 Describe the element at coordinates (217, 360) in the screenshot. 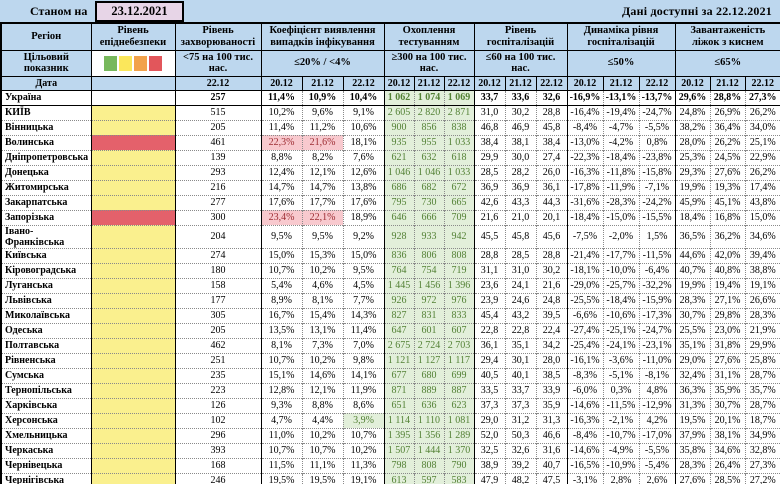

I see `morbidity-cell: 251` at that location.